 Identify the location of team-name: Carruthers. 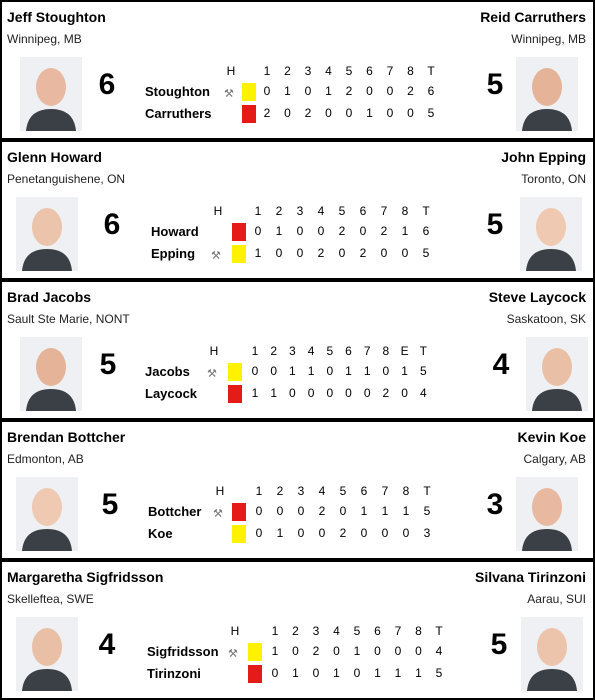
(178, 113).